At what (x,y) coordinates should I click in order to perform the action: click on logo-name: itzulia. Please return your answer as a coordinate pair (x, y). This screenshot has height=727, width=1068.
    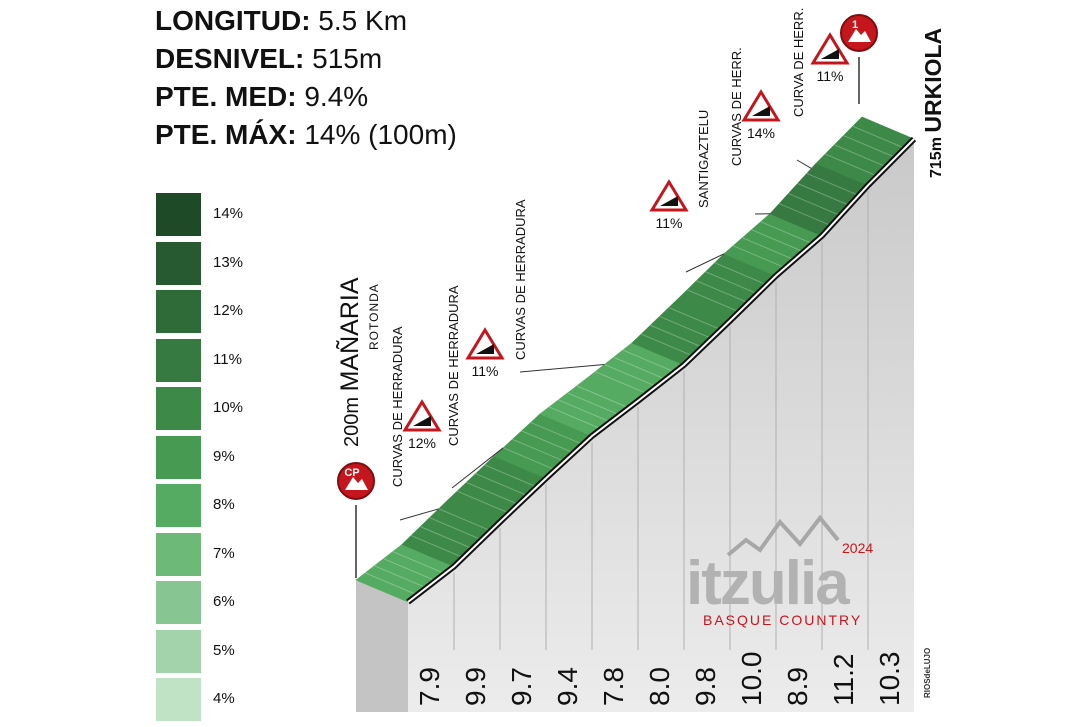
    Looking at the image, I should click on (768, 583).